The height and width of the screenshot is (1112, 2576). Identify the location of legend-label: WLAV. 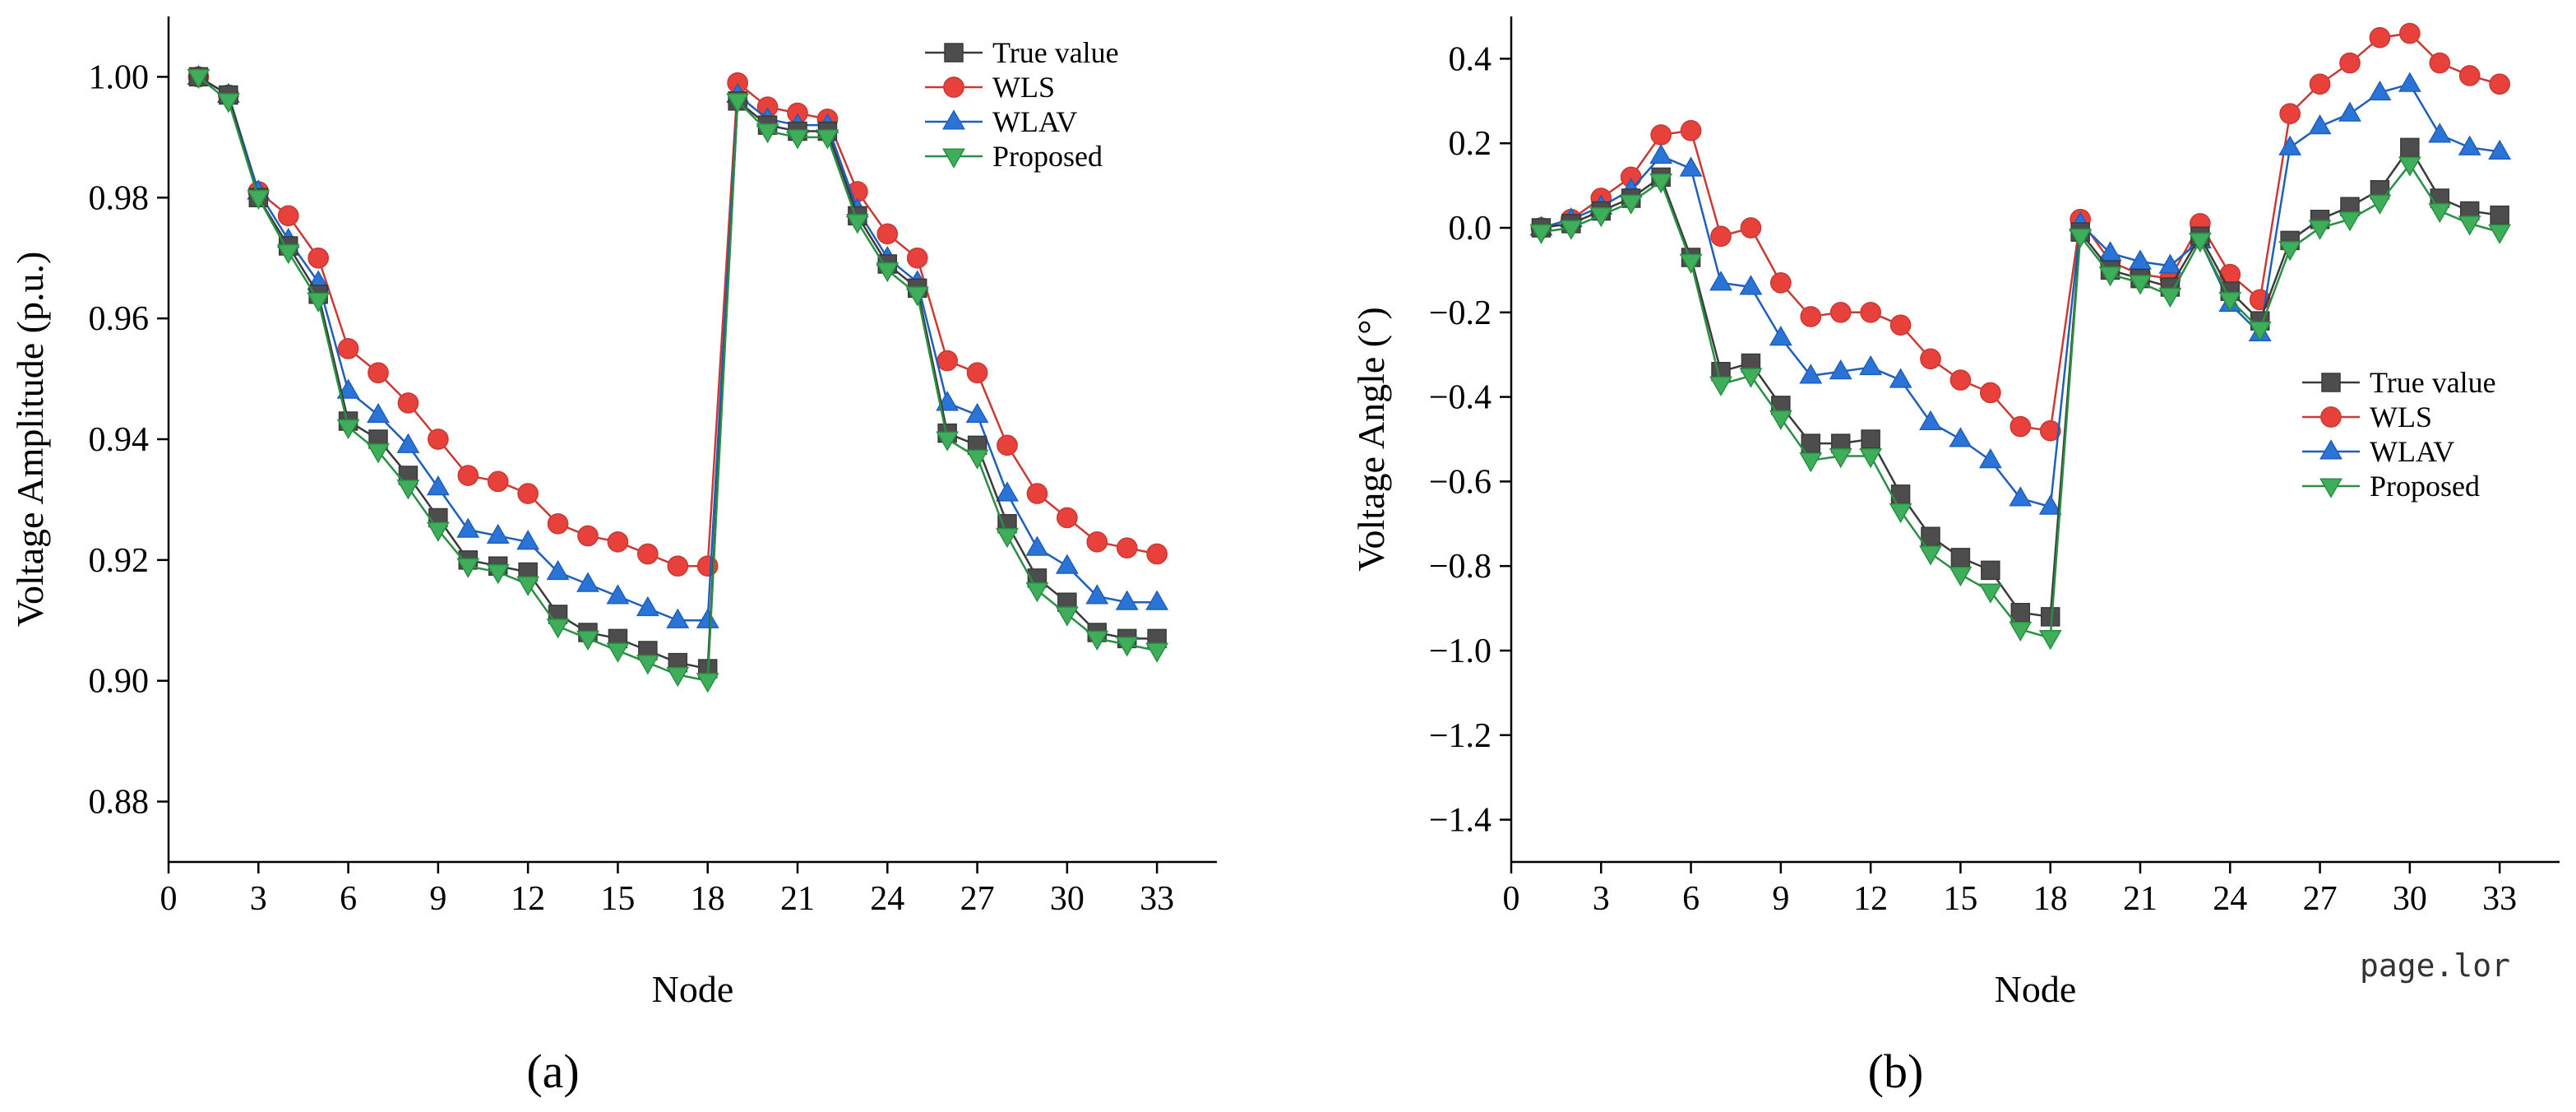
(1034, 121).